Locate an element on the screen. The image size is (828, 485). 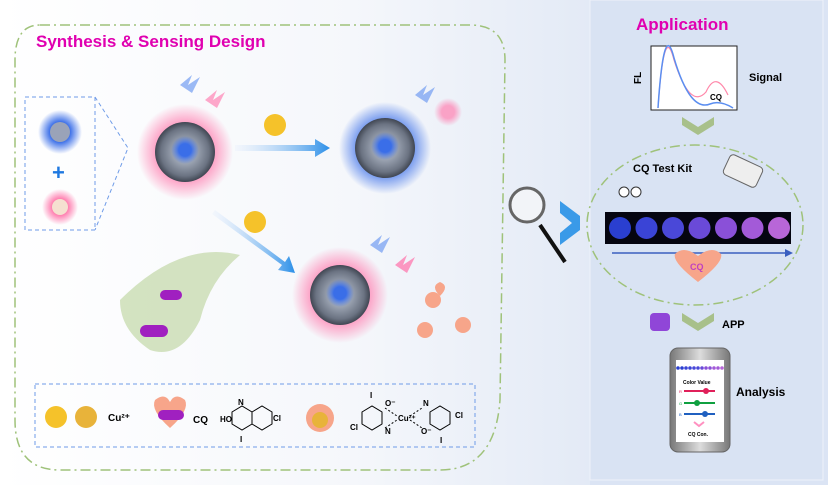
cq-structure is located at coordinates (252, 418).